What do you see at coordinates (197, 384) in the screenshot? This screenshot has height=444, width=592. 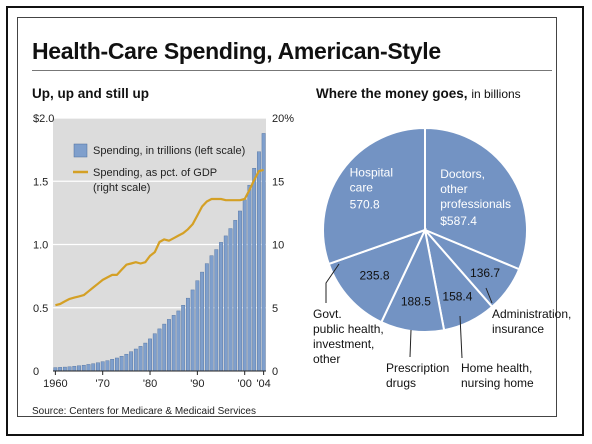 I see `x-tick-label: '90` at bounding box center [197, 384].